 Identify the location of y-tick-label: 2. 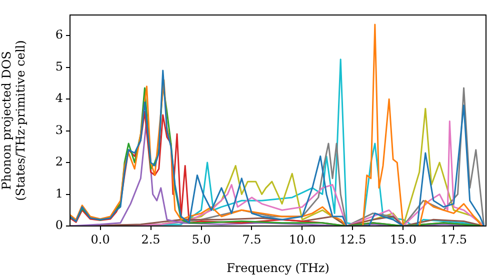
(59, 161).